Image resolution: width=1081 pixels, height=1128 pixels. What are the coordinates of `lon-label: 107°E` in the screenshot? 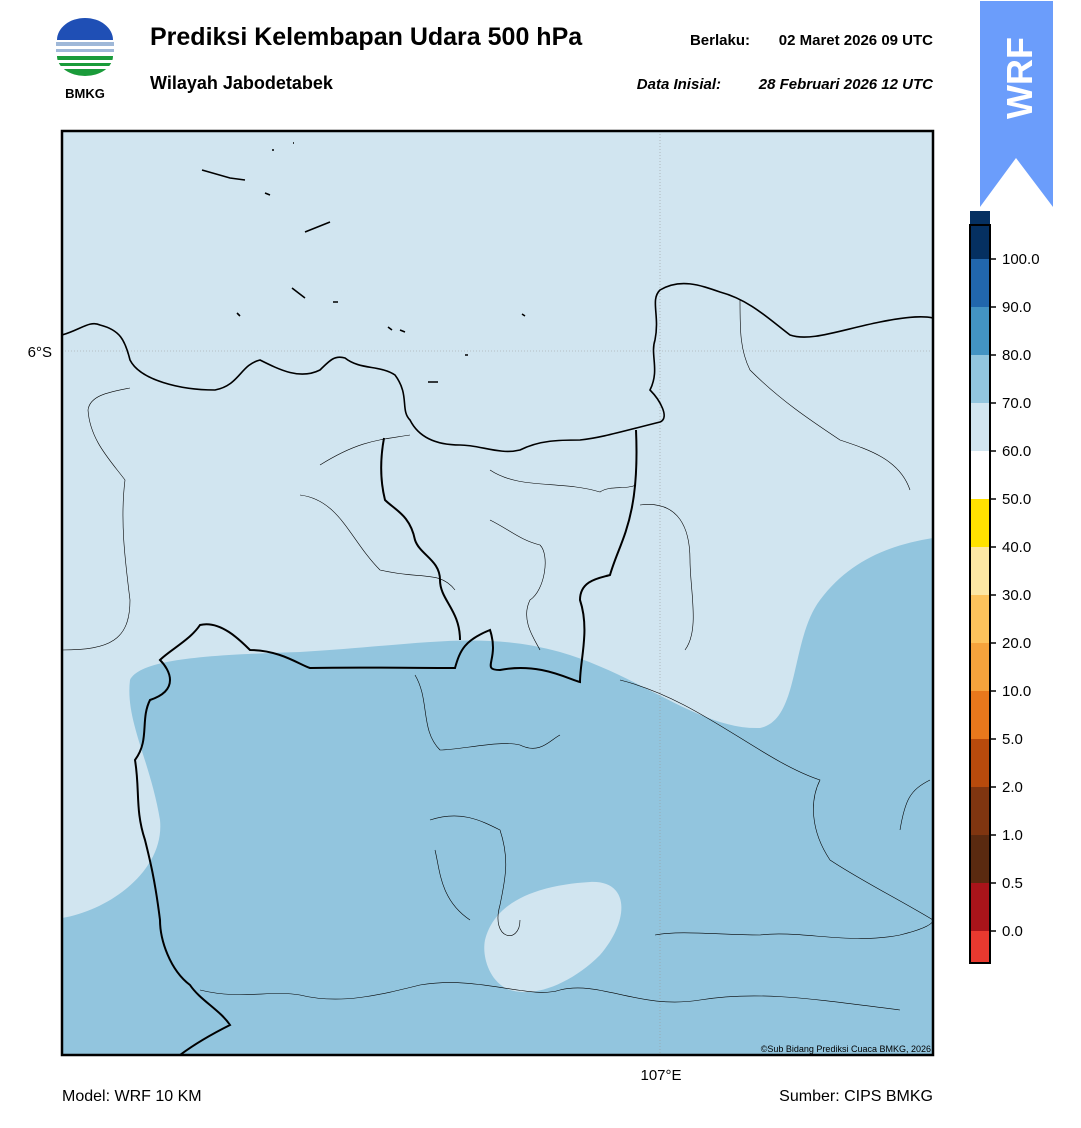 It's located at (660, 1075).